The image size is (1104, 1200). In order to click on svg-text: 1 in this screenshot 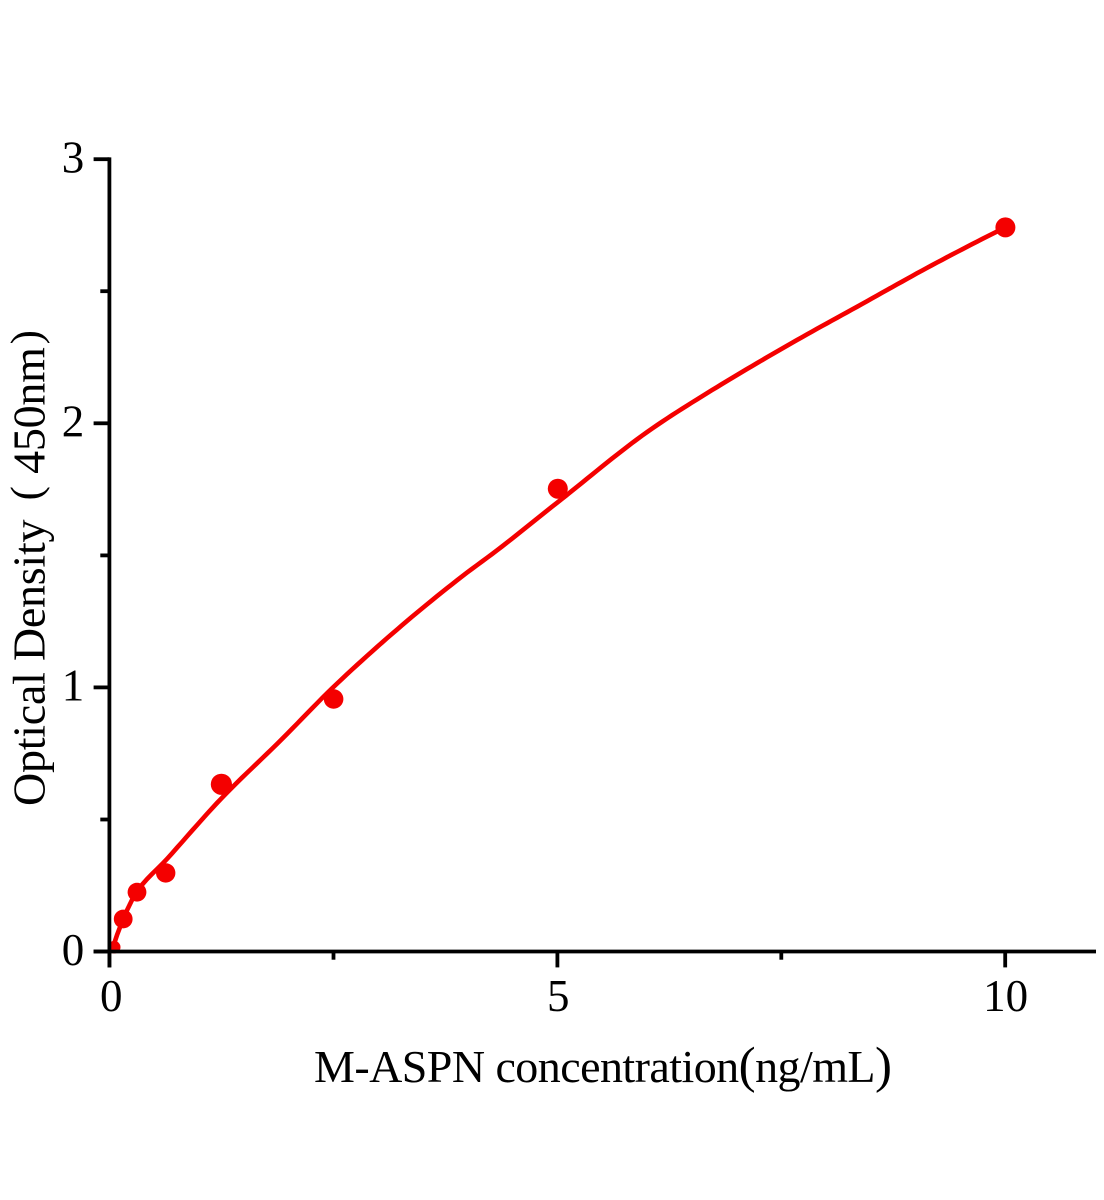, I will do `click(73, 686)`.